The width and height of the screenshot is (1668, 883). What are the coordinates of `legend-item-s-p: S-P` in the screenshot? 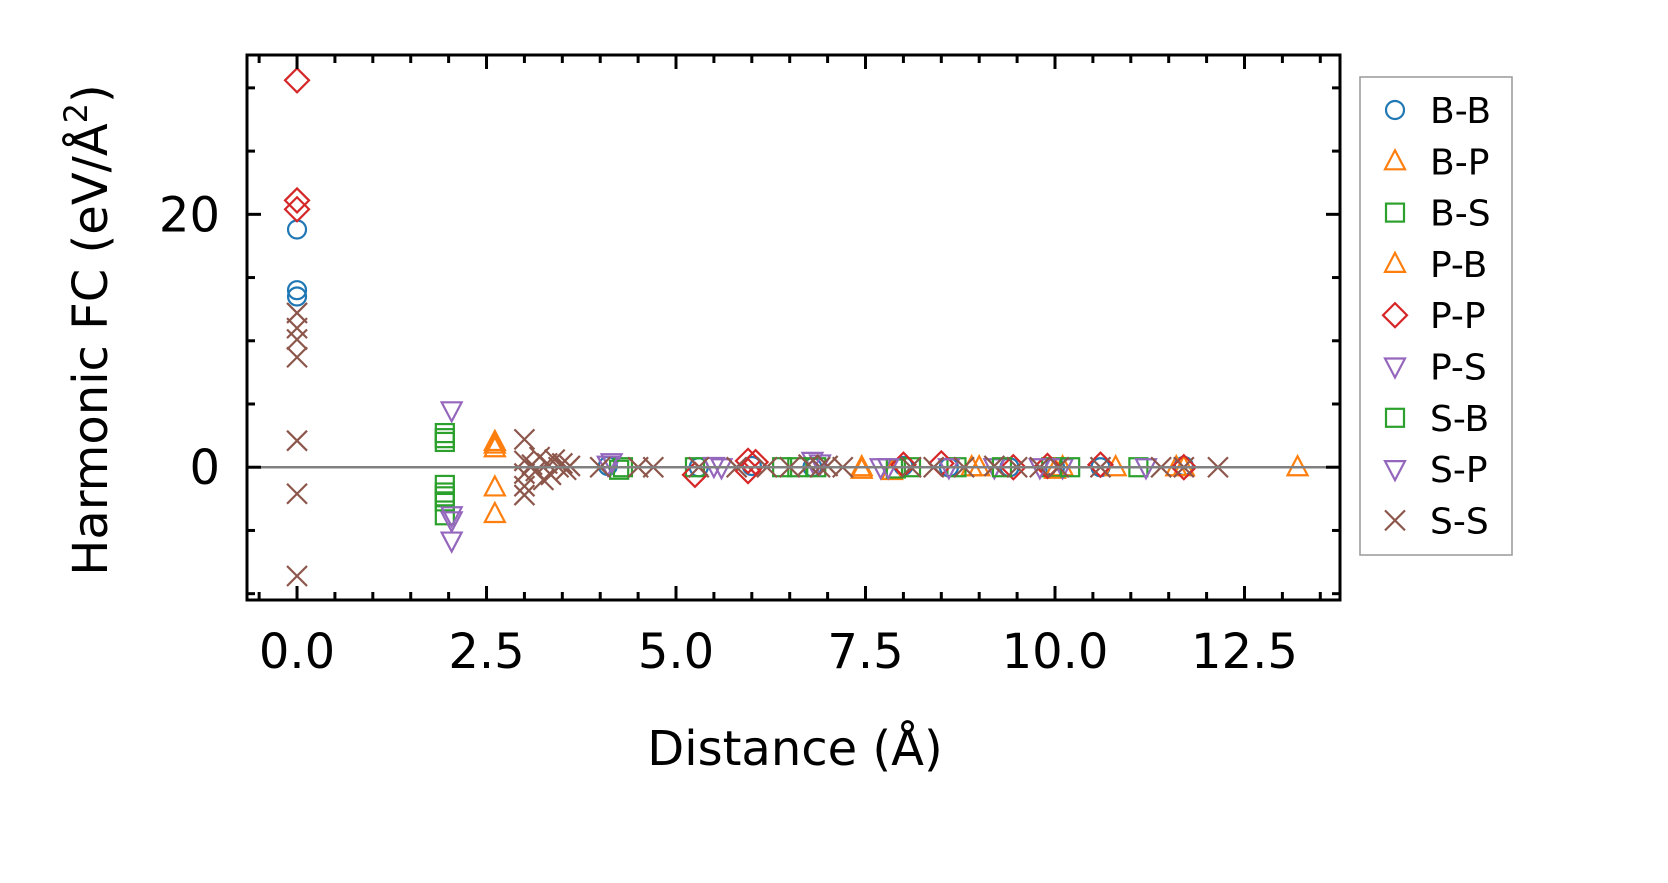 It's located at (1435, 470).